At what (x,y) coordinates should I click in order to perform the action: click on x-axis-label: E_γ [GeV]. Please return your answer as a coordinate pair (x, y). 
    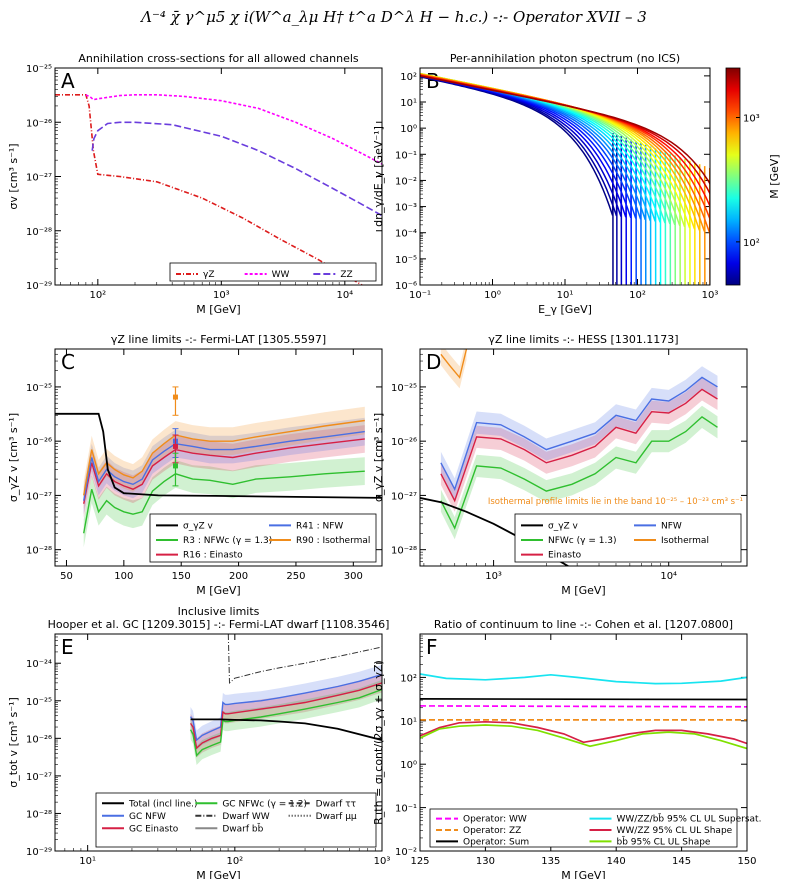
    Looking at the image, I should click on (565, 309).